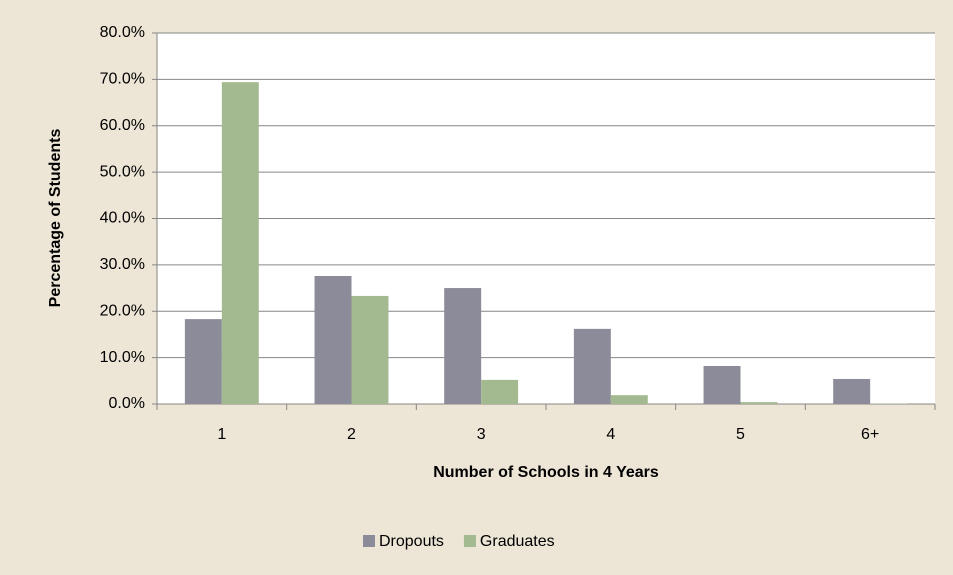 This screenshot has height=575, width=953. What do you see at coordinates (122, 357) in the screenshot?
I see `y-tick-label: 10.0%` at bounding box center [122, 357].